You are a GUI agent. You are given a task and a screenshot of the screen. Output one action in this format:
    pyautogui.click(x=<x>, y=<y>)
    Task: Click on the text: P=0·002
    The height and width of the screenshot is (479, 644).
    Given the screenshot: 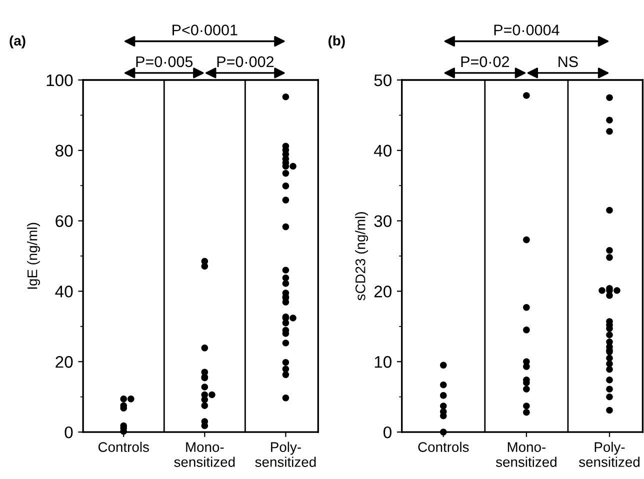 What is the action you would take?
    pyautogui.click(x=245, y=62)
    